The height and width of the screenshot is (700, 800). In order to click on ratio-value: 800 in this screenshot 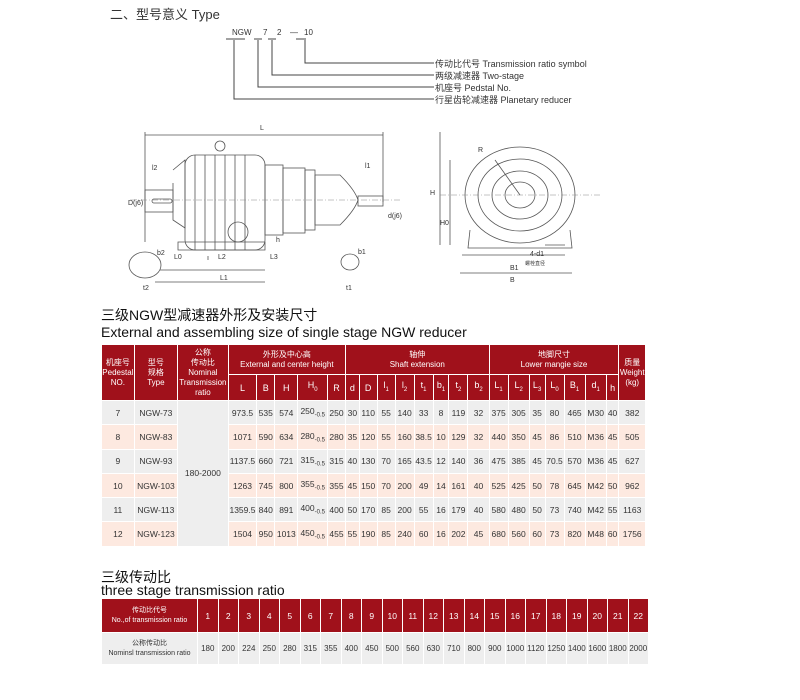, I will do `click(474, 648)`.